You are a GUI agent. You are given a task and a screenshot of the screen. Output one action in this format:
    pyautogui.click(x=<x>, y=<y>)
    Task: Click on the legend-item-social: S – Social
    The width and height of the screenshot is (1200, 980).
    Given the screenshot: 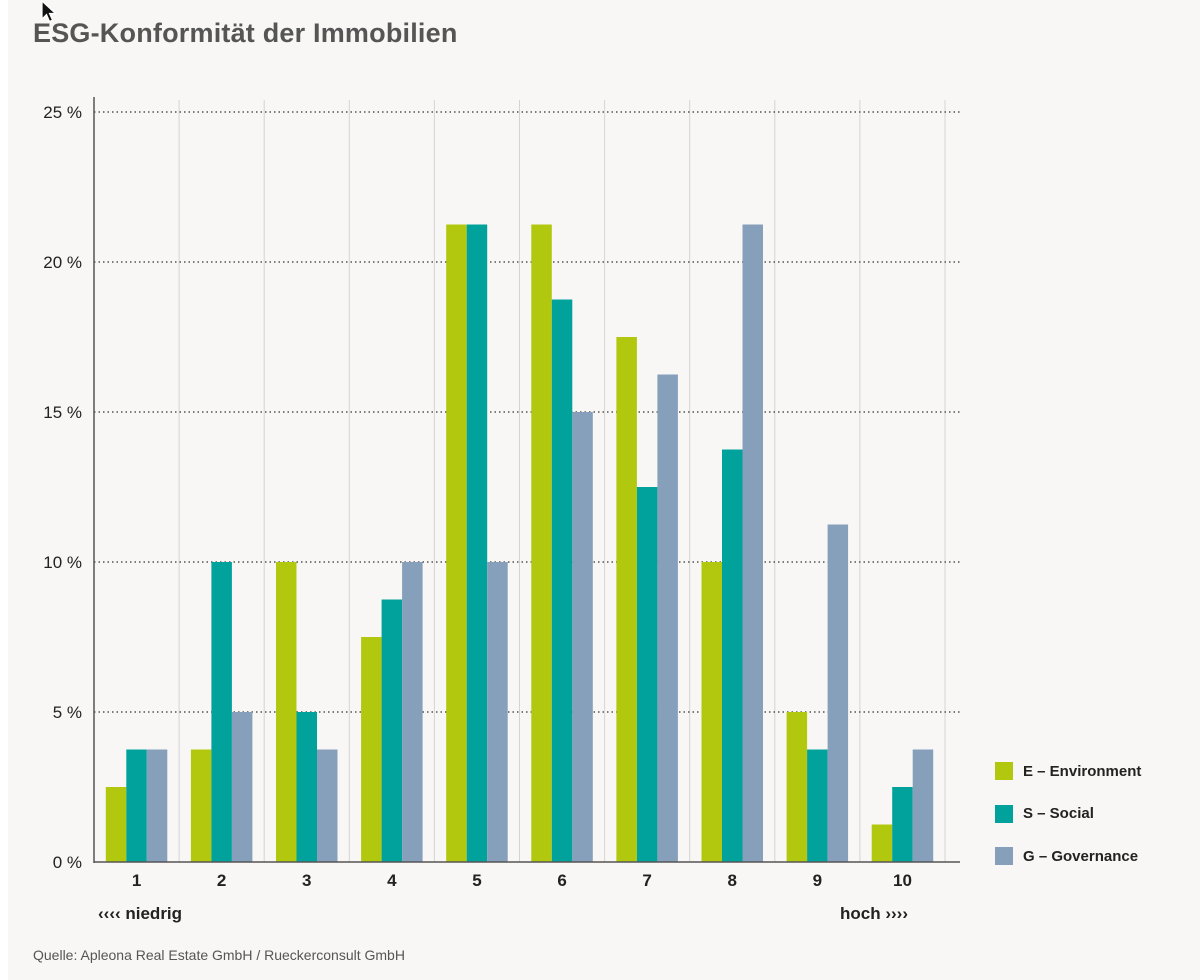 What is the action you would take?
    pyautogui.click(x=1068, y=814)
    